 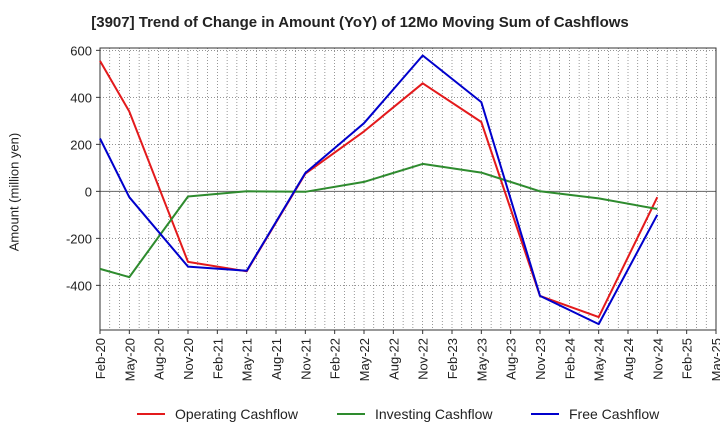 What do you see at coordinates (614, 414) in the screenshot?
I see `legend-label-free: Free Cashflow` at bounding box center [614, 414].